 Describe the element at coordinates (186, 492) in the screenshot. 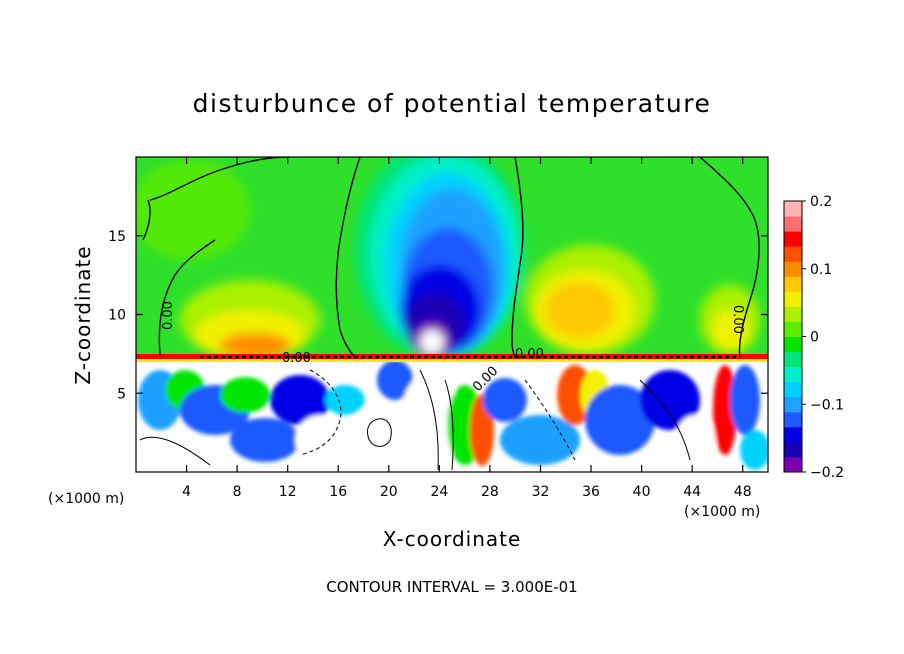

I see `x-tick-label-0: 4` at that location.